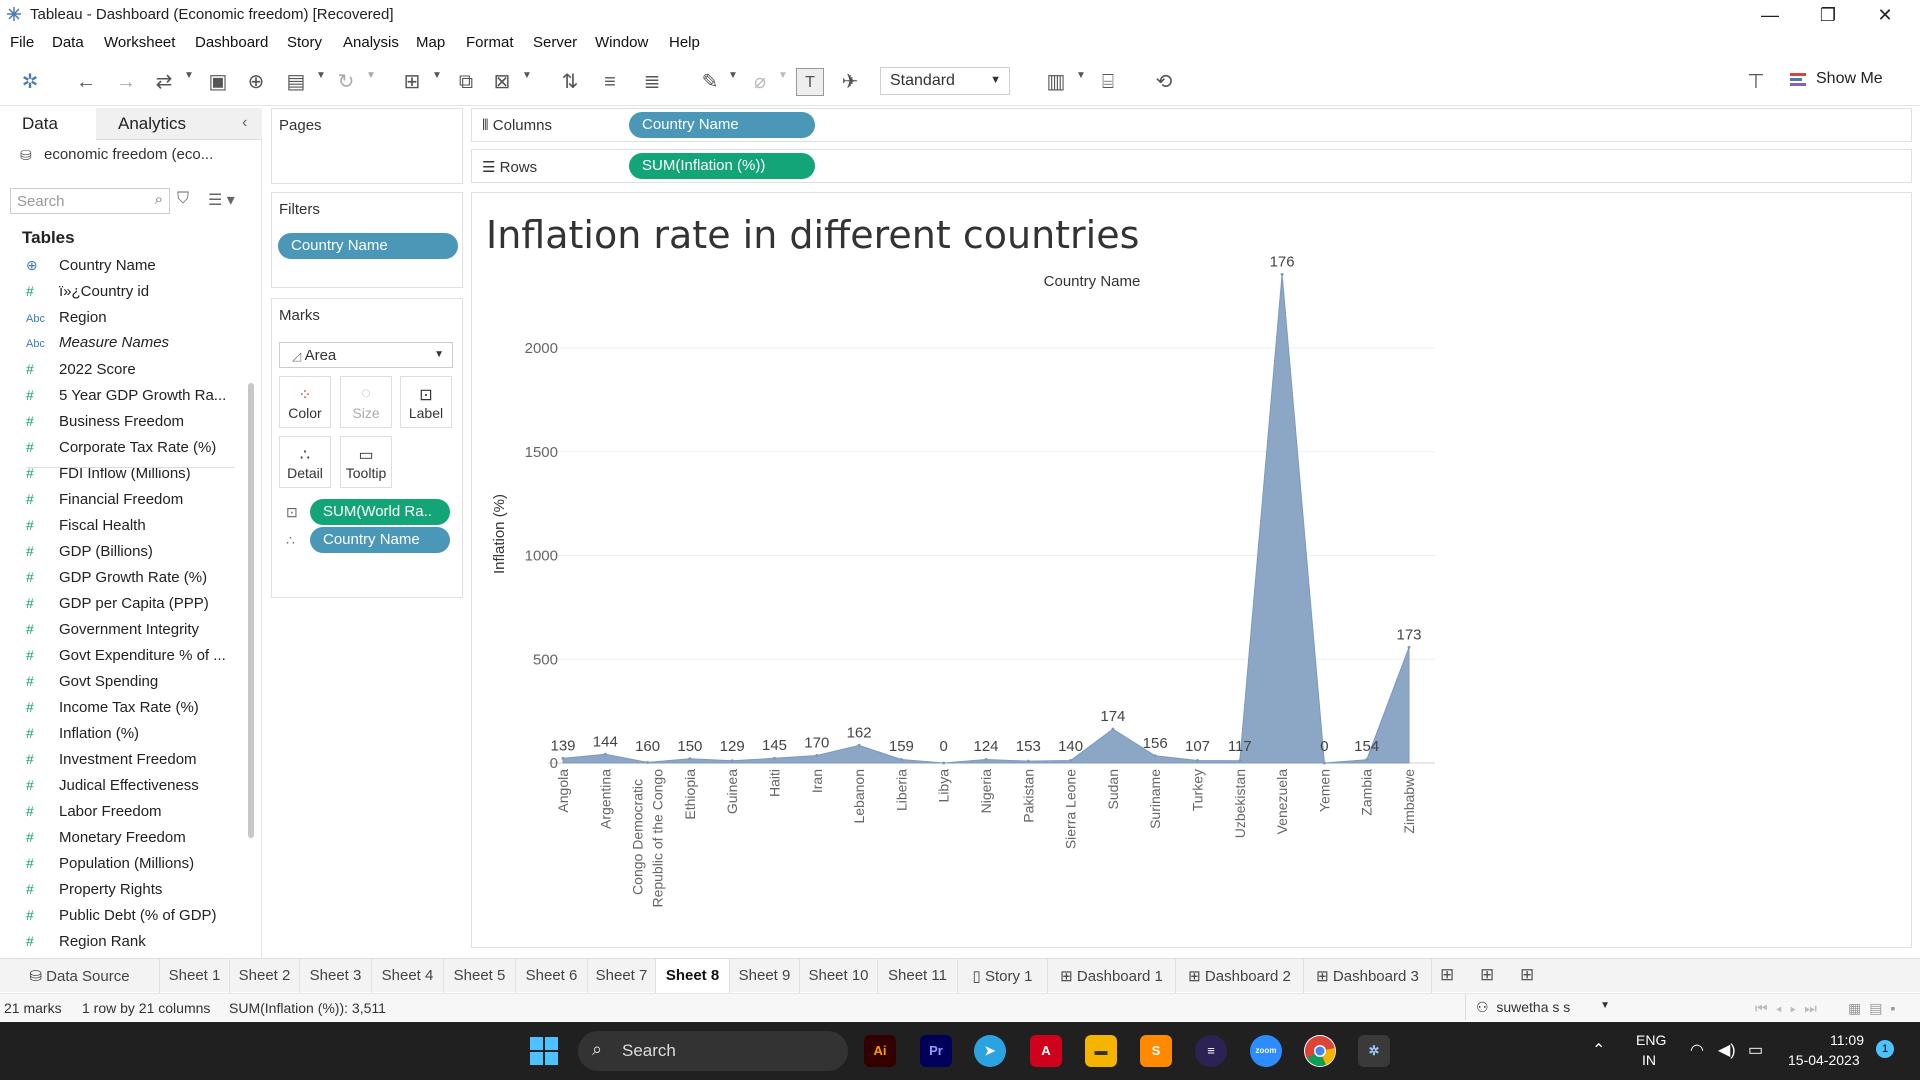 Image resolution: width=1920 pixels, height=1080 pixels. Describe the element at coordinates (296, 82) in the screenshot. I see `pause-updates-icon: ▤` at that location.